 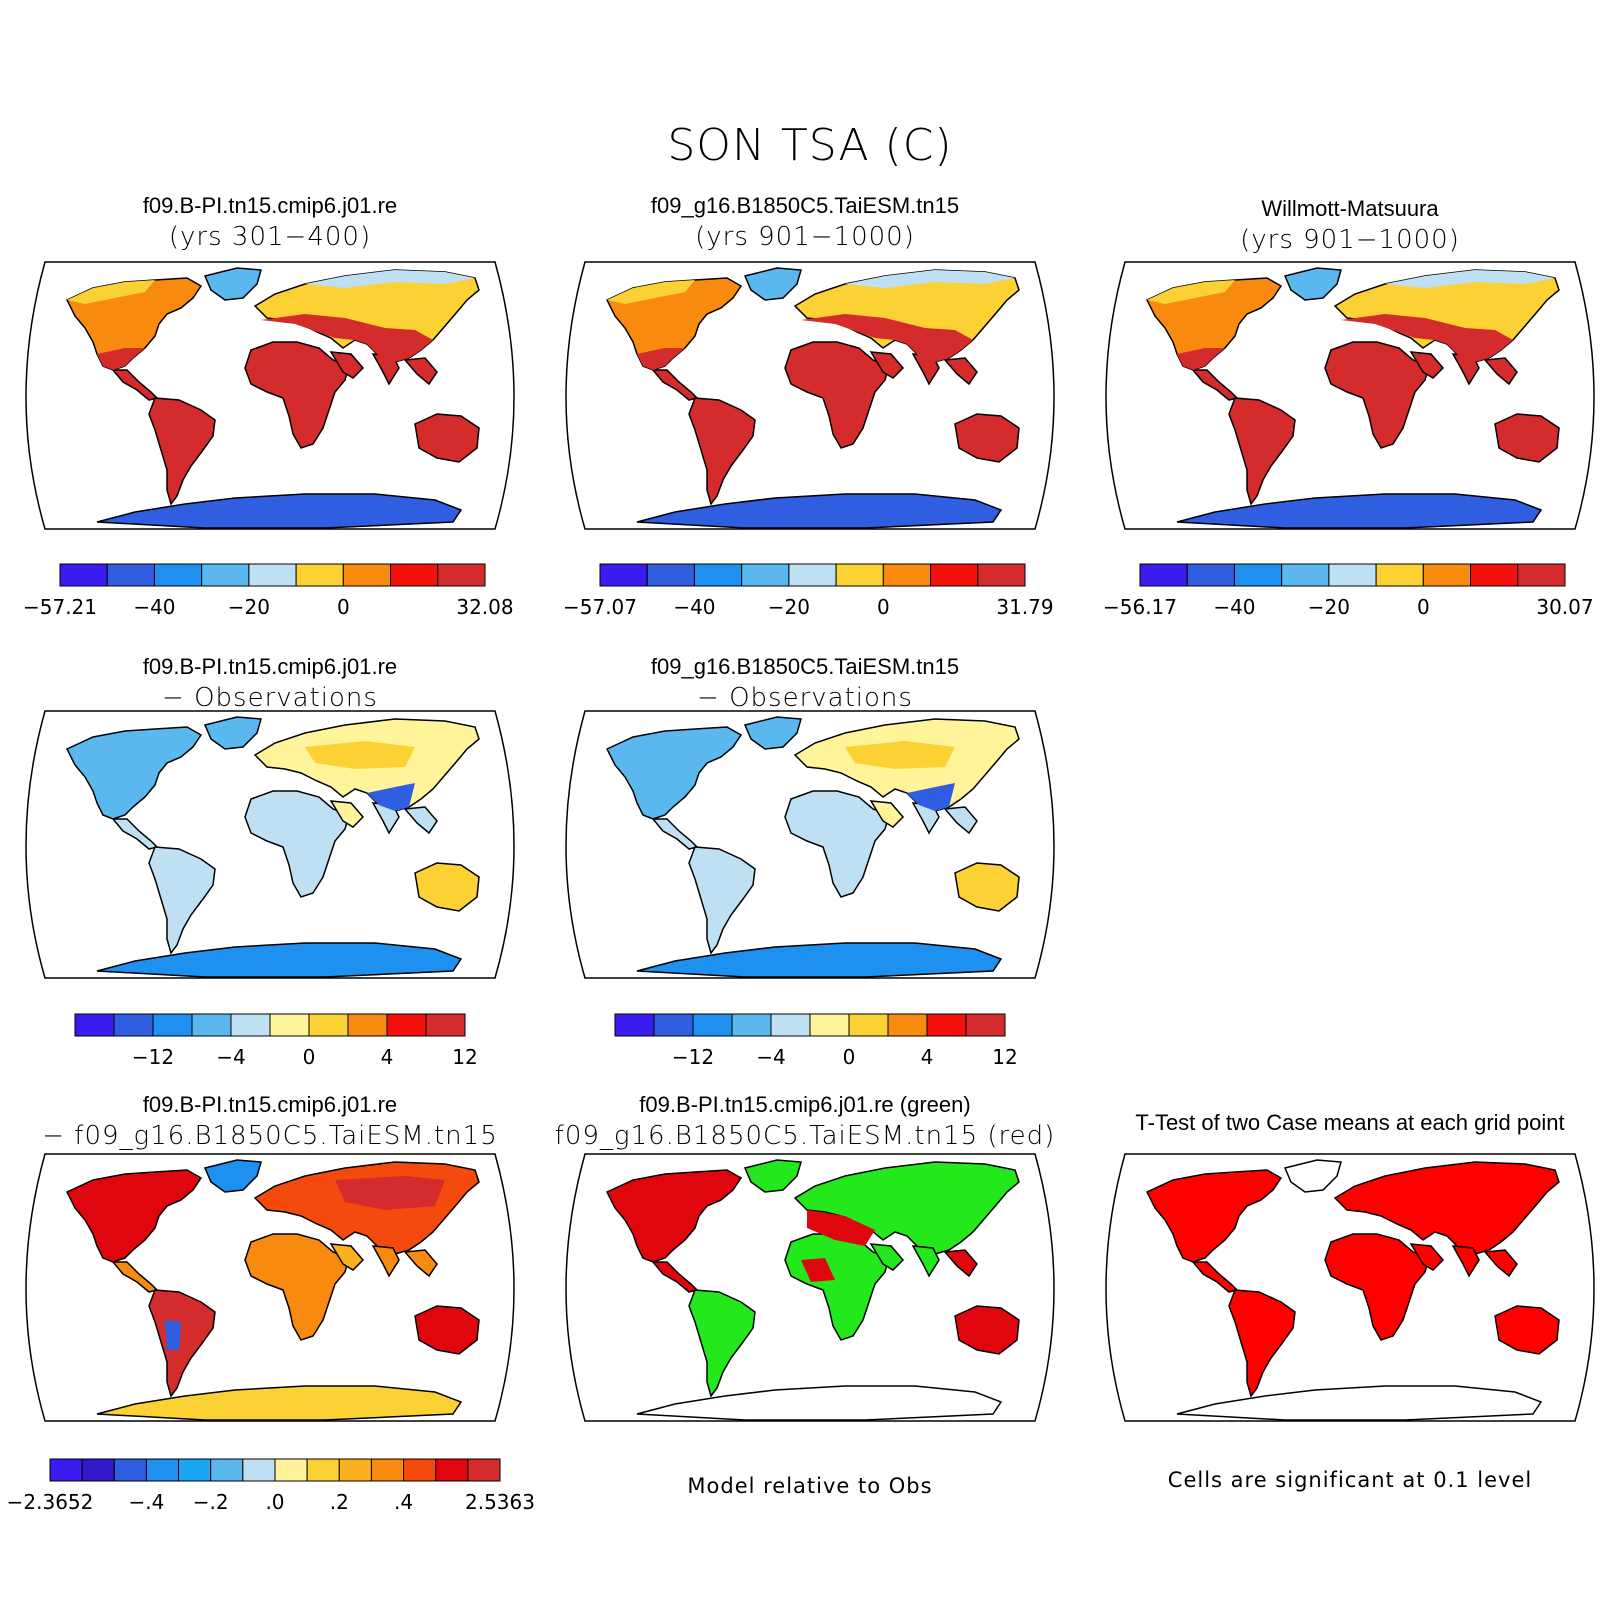 What do you see at coordinates (1234, 607) in the screenshot?
I see `colorbar-tick-label: −40` at bounding box center [1234, 607].